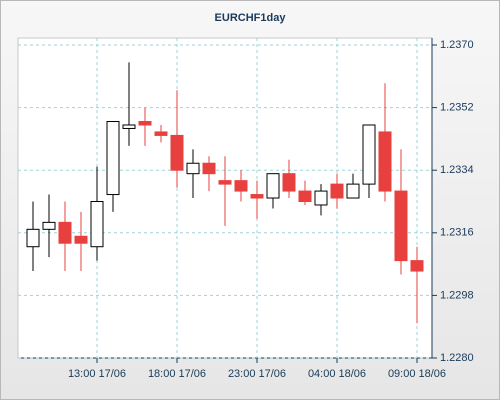 This screenshot has width=500, height=400. I want to click on x-tick-label: 13:00 17/06, so click(97, 374).